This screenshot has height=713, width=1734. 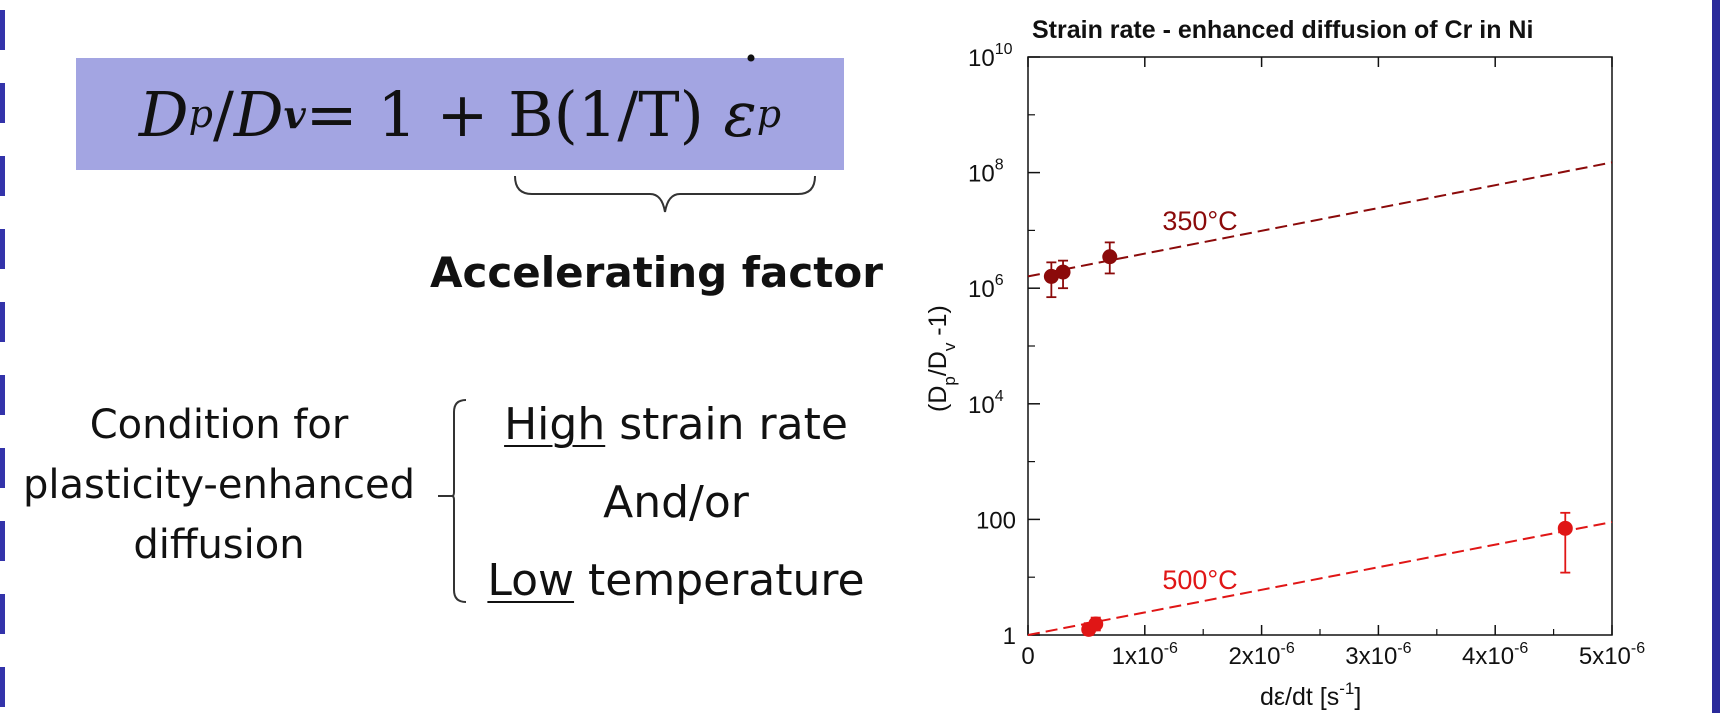 I want to click on option-andor: And/or, so click(x=676, y=502).